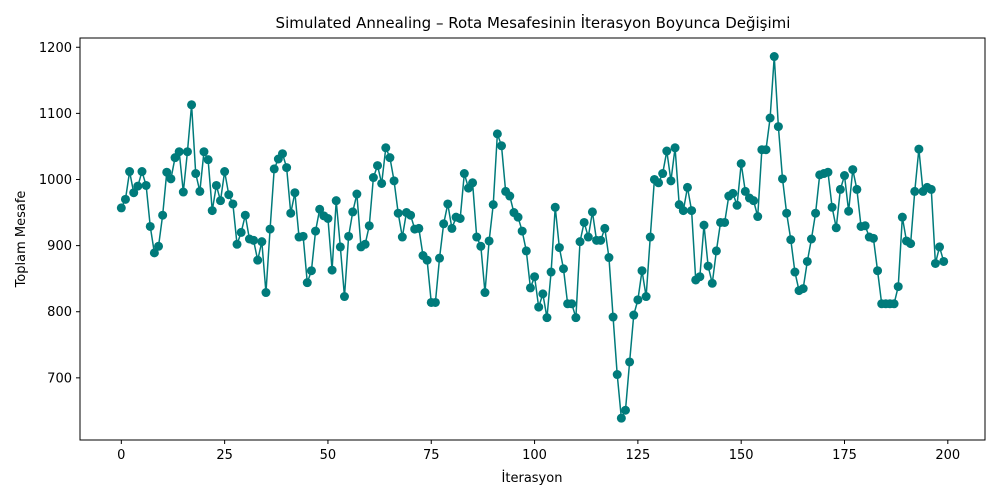  Describe the element at coordinates (55, 114) in the screenshot. I see `y-tick-label: 1100` at that location.